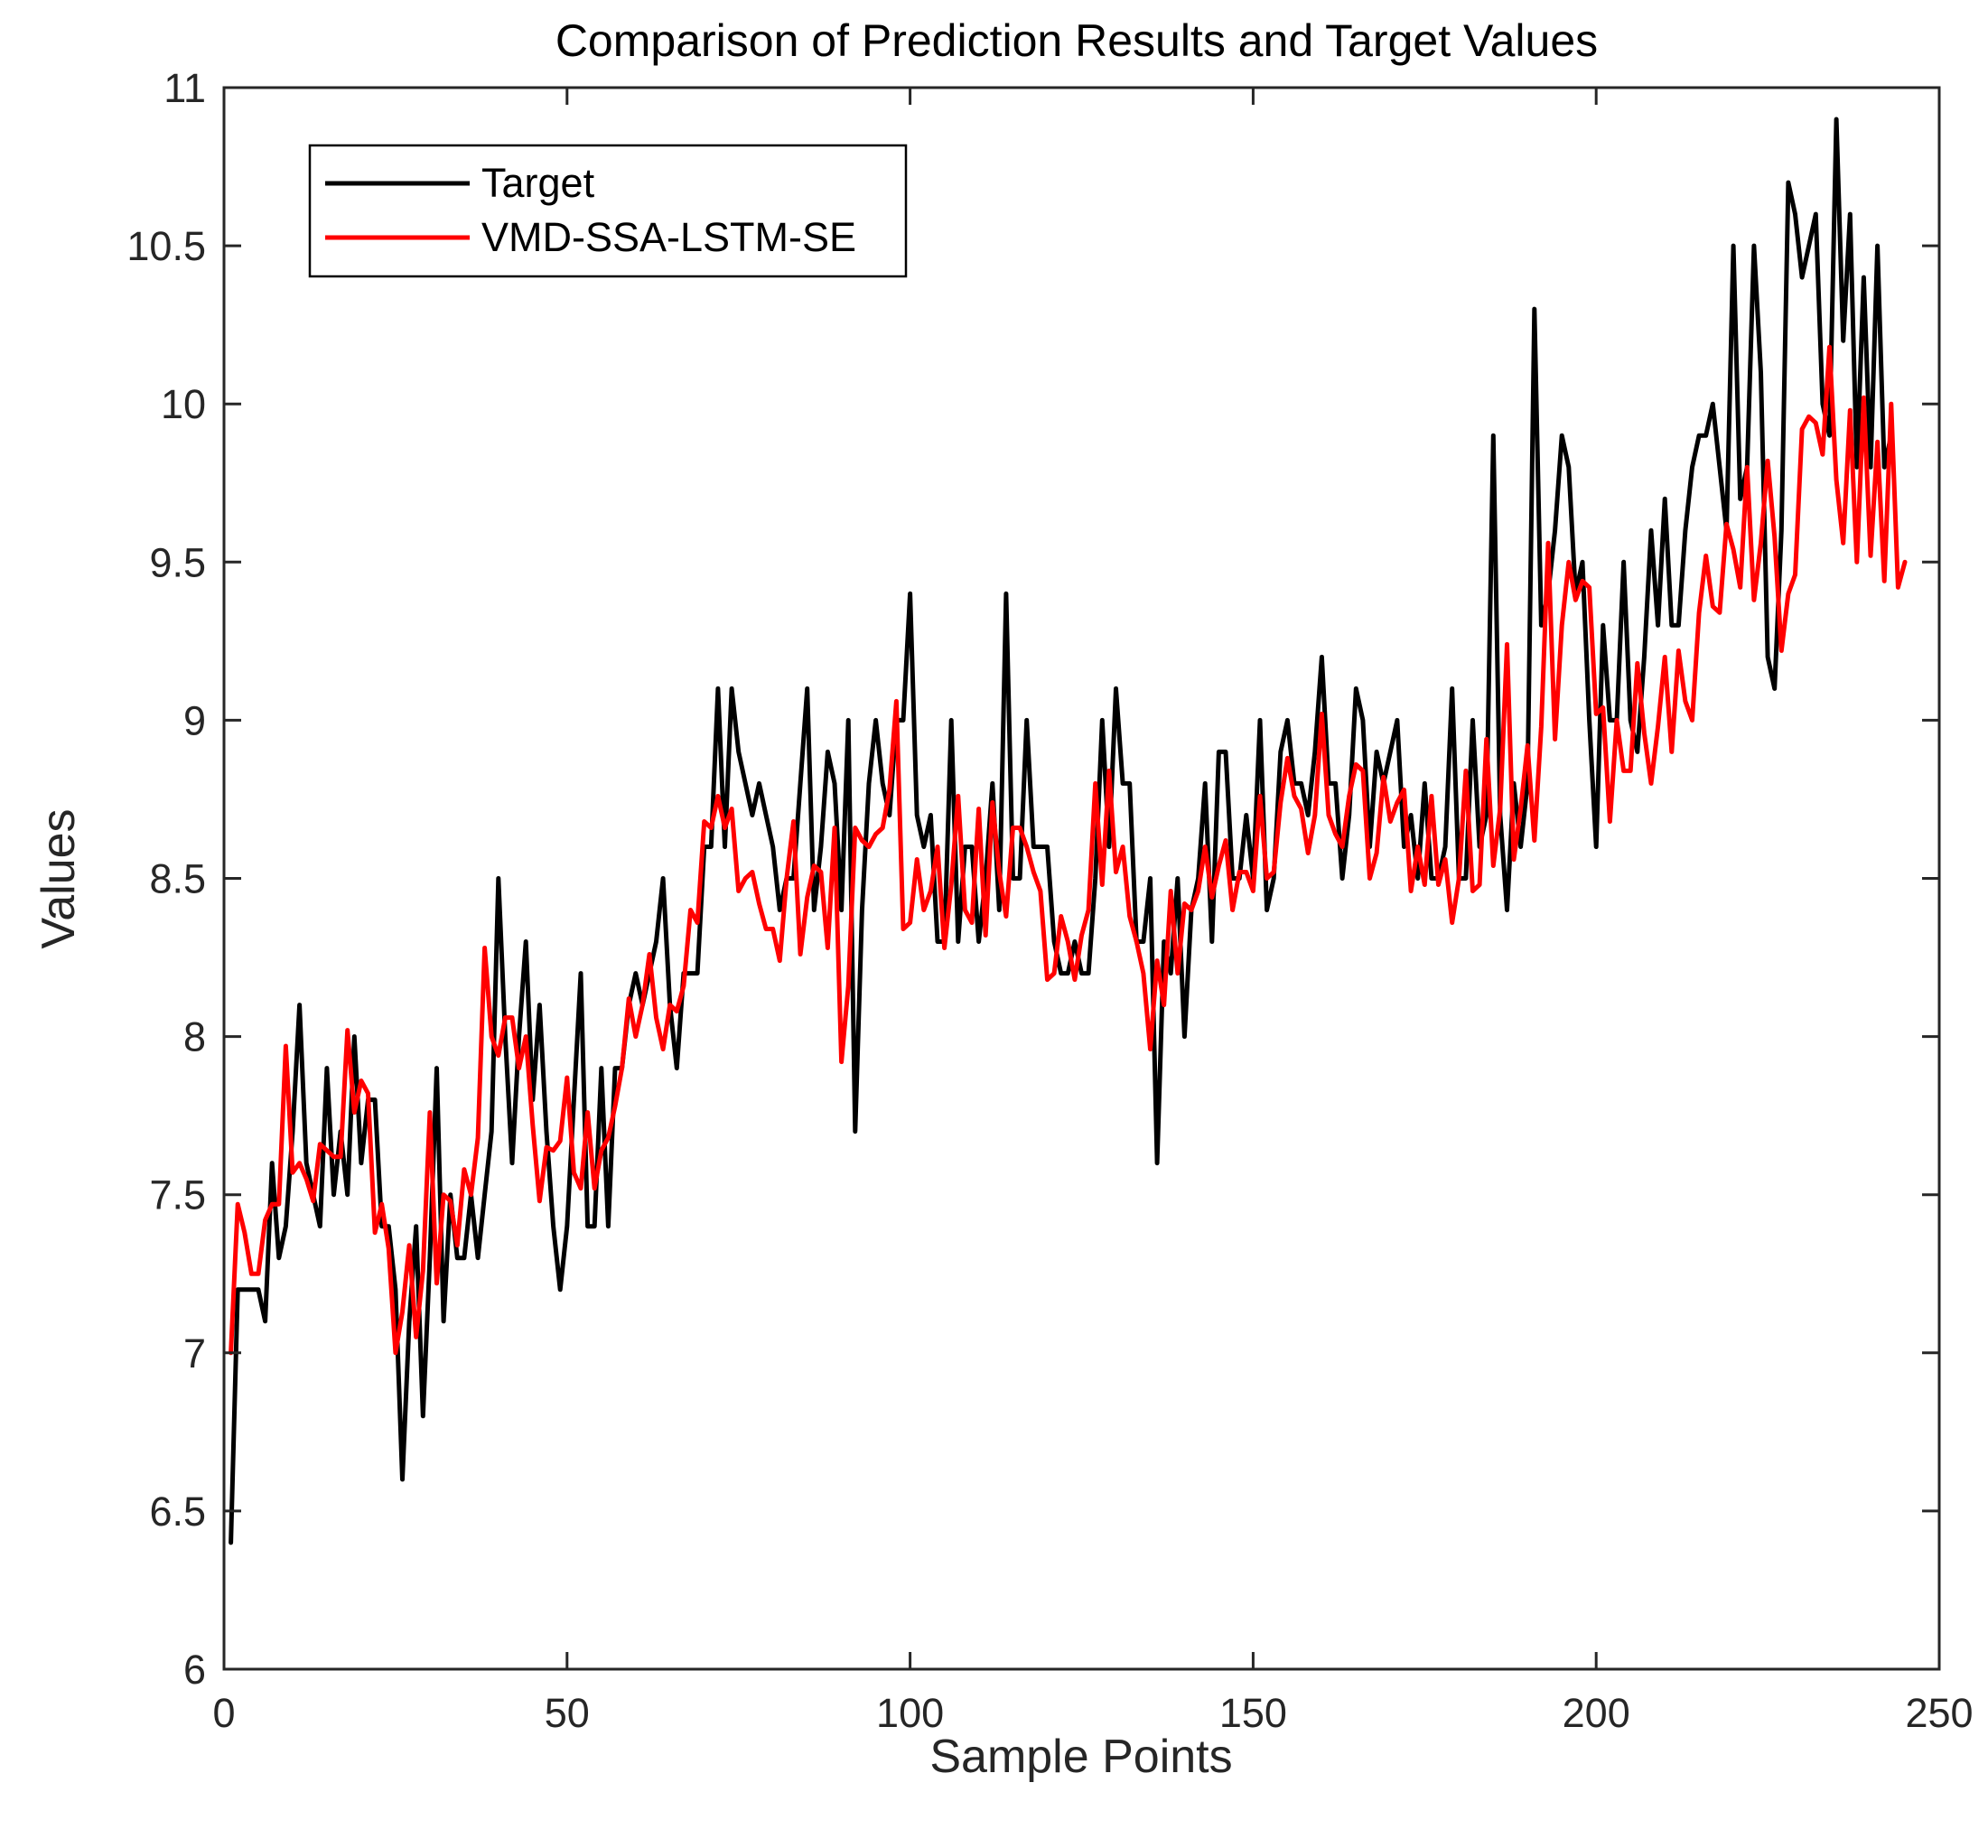 The width and height of the screenshot is (1988, 1848). I want to click on x-tick-label: 0, so click(223, 1713).